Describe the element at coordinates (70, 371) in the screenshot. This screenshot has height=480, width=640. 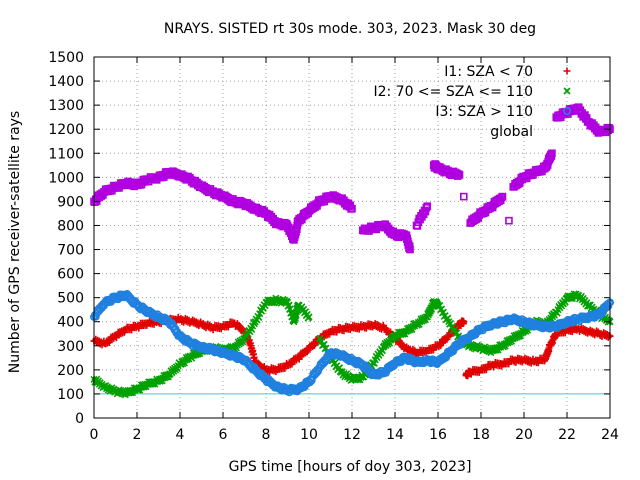
I see `y-tick-label: 200` at that location.